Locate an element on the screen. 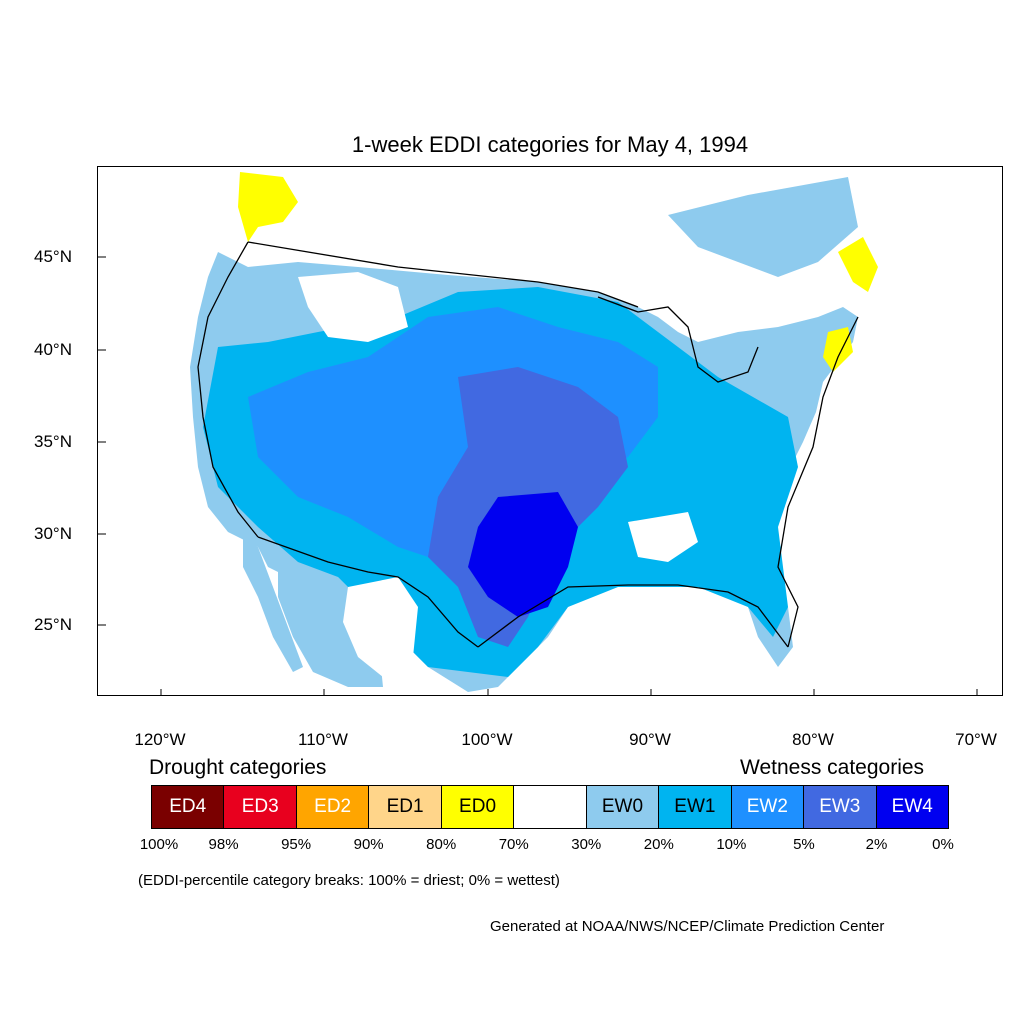  drought-heading: Drought categories is located at coordinates (238, 767).